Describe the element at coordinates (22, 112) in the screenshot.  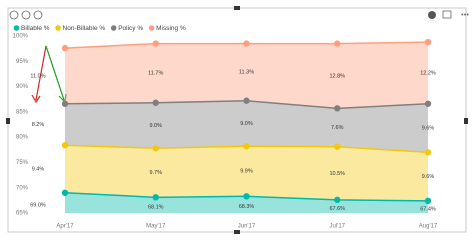
I see `y-tick-label: 85%` at that location.